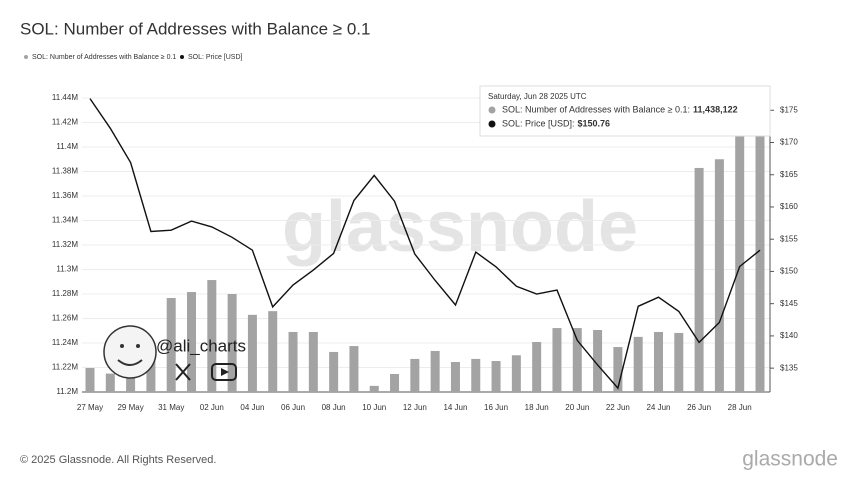 The height and width of the screenshot is (484, 860). What do you see at coordinates (67, 146) in the screenshot?
I see `y-tick-label: 11.4M` at bounding box center [67, 146].